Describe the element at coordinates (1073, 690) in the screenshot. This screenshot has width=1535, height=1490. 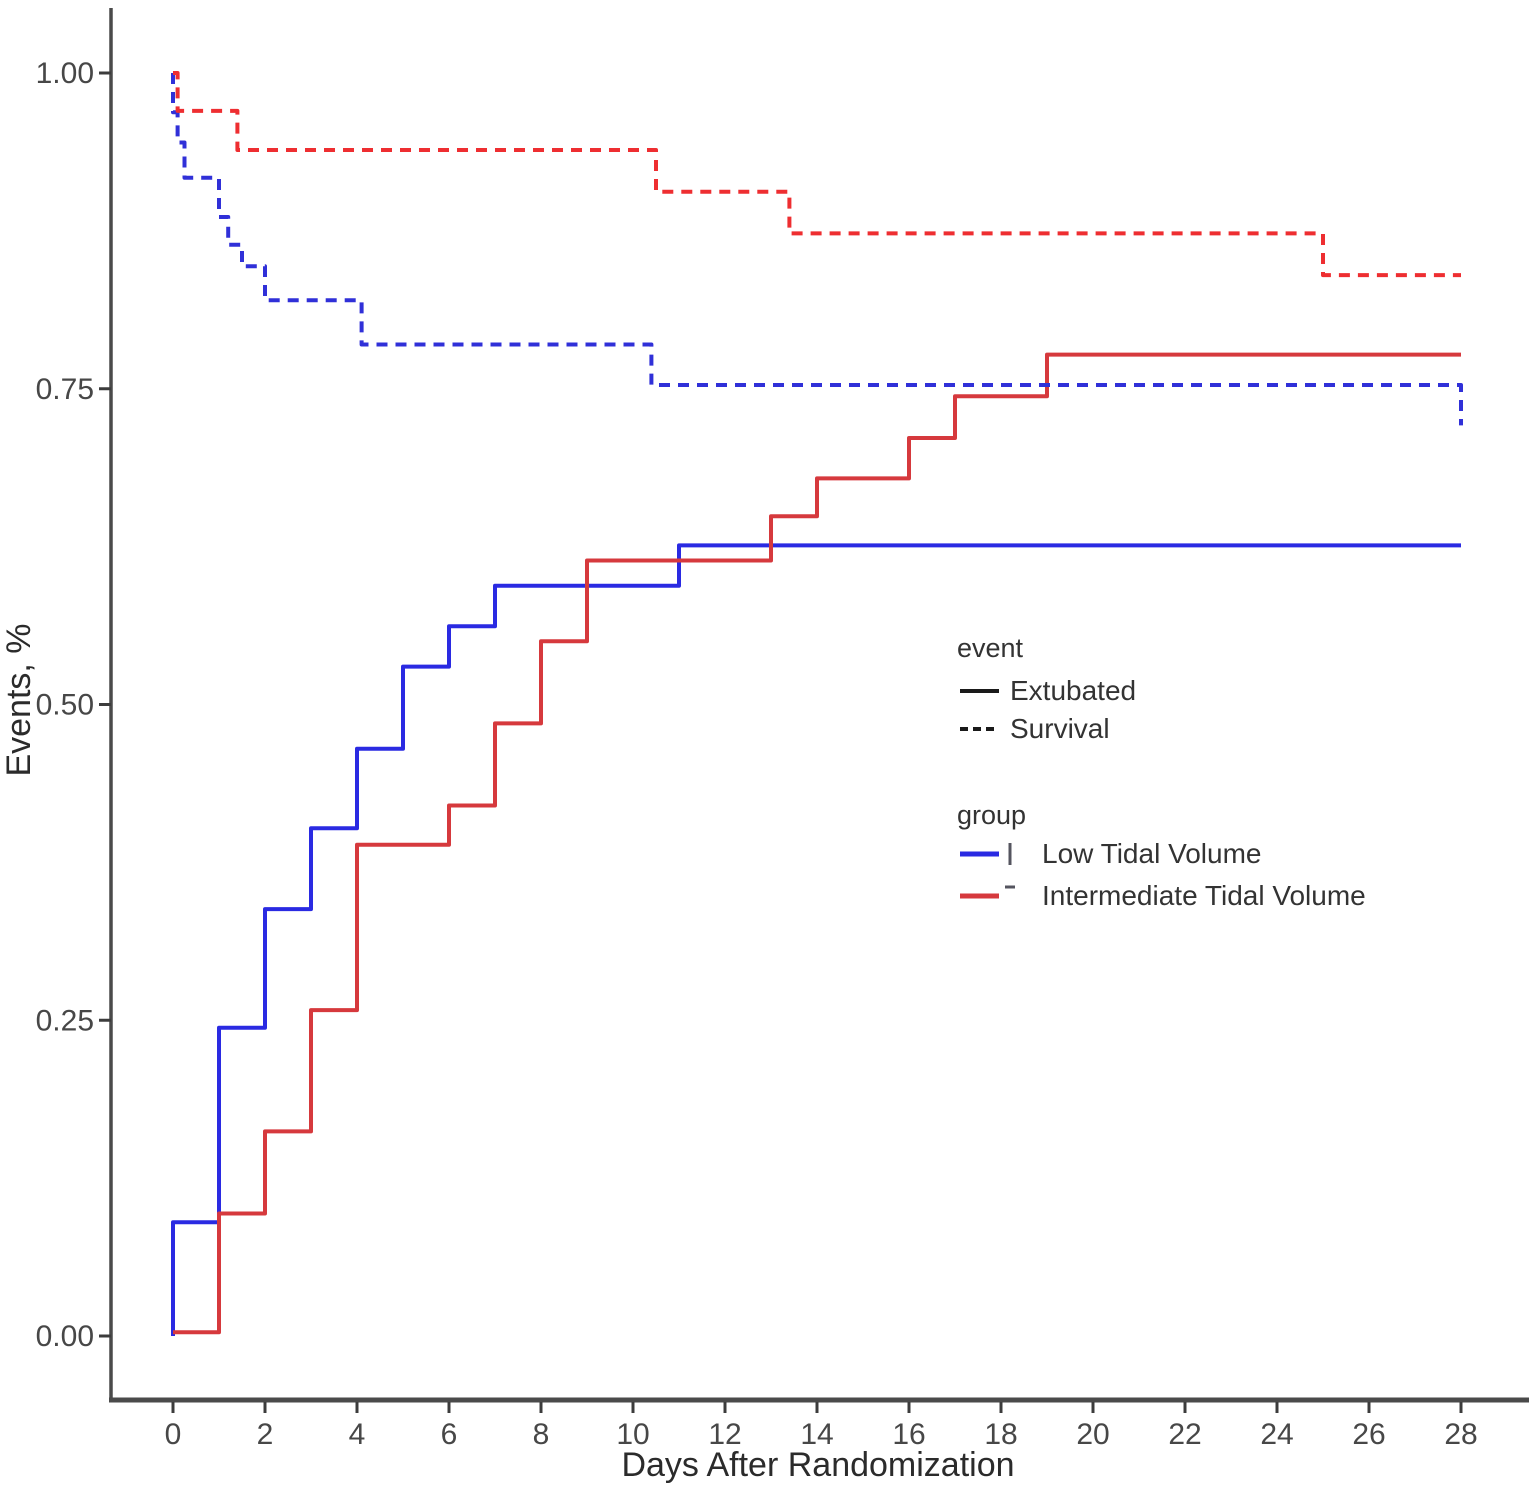
I see `legend-label-extubated: Extubated` at that location.